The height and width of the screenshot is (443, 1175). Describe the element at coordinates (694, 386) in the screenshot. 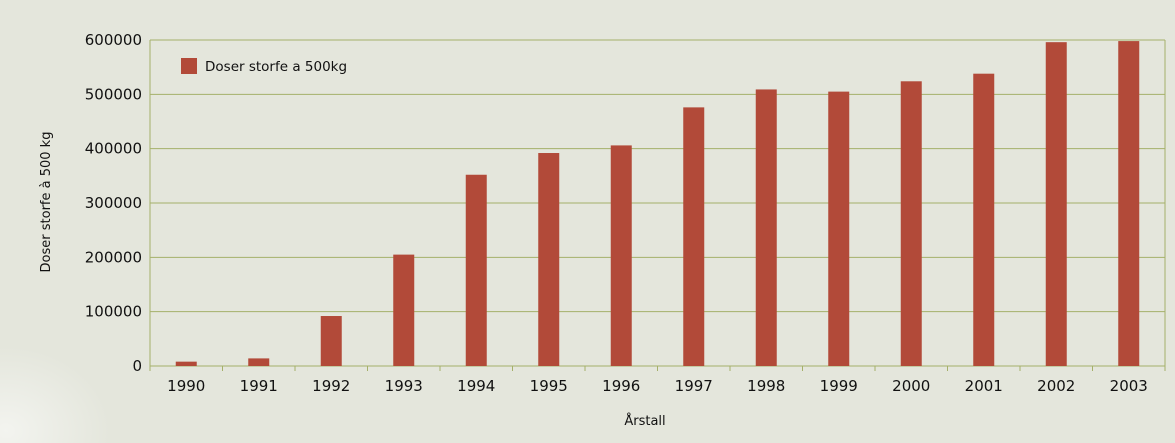

I see `x-tick-label: 1997` at that location.